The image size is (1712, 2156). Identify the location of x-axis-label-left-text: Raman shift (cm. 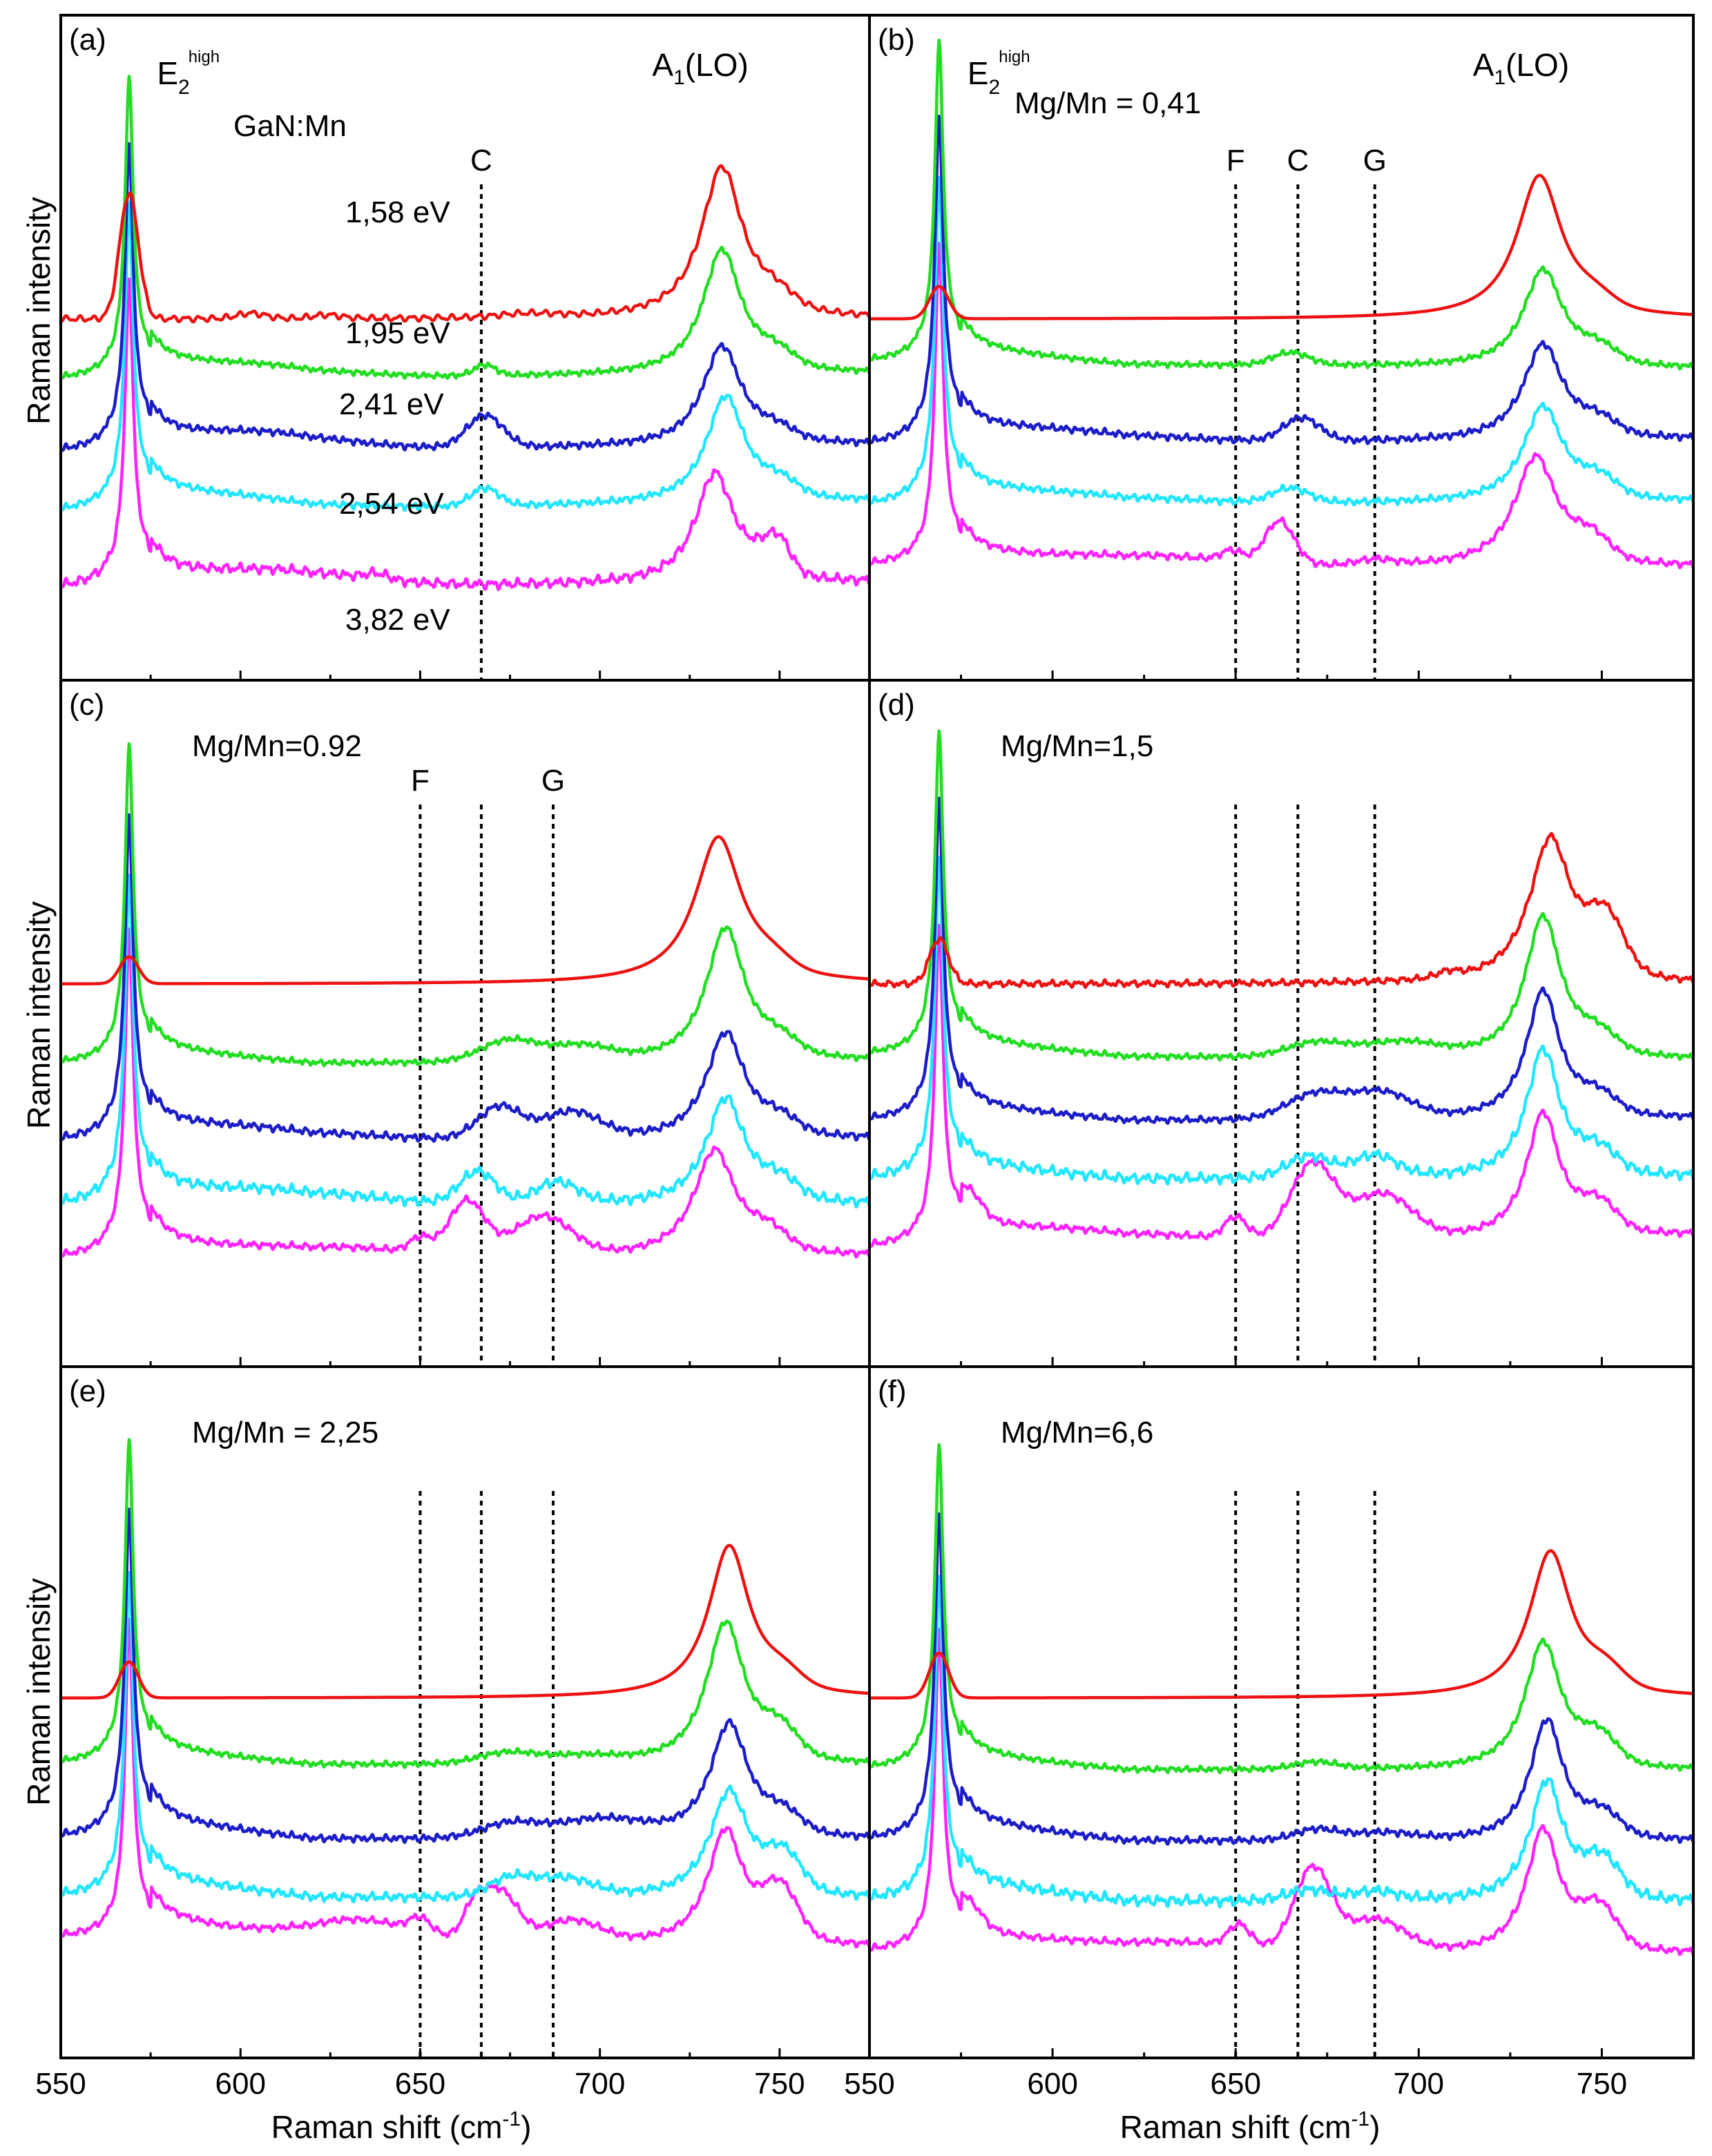
(387, 2127).